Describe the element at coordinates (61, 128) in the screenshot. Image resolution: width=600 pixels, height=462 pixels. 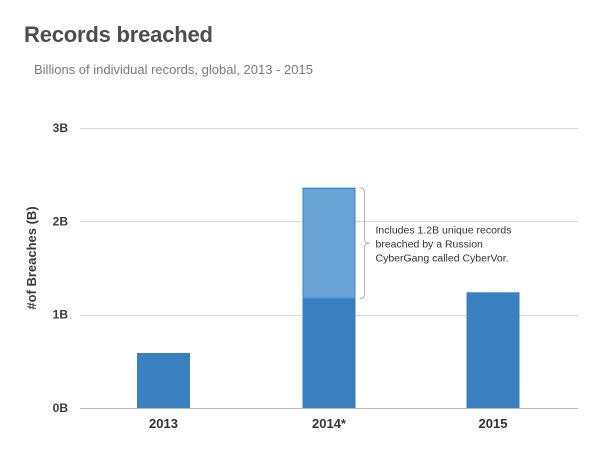
I see `y-tick-label-3: 3B` at that location.